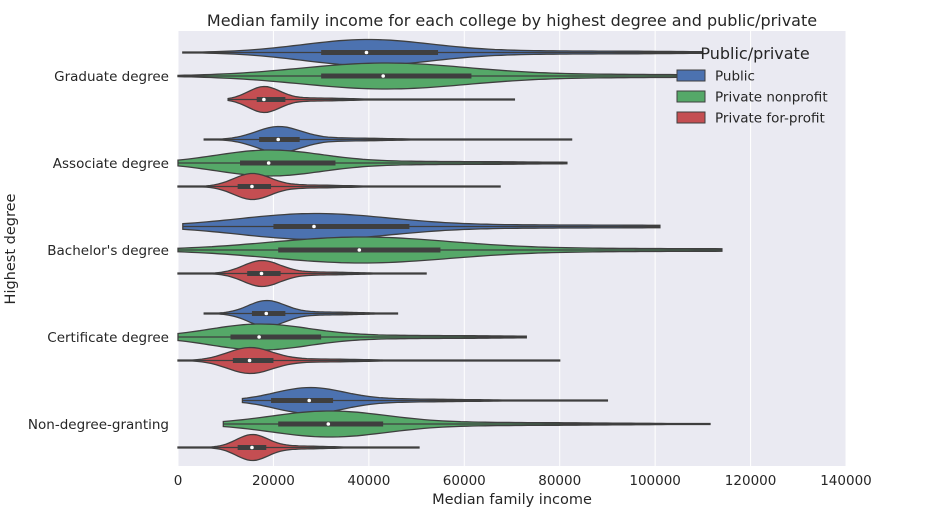  Describe the element at coordinates (178, 481) in the screenshot. I see `x-tick-label: 0` at that location.